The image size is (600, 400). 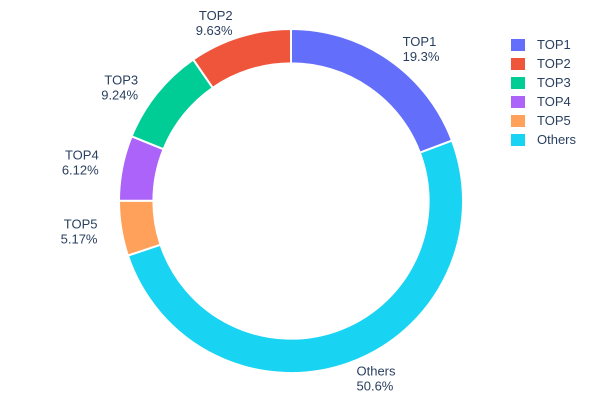 What do you see at coordinates (554, 44) in the screenshot?
I see `legend-label-top1: TOP1` at bounding box center [554, 44].